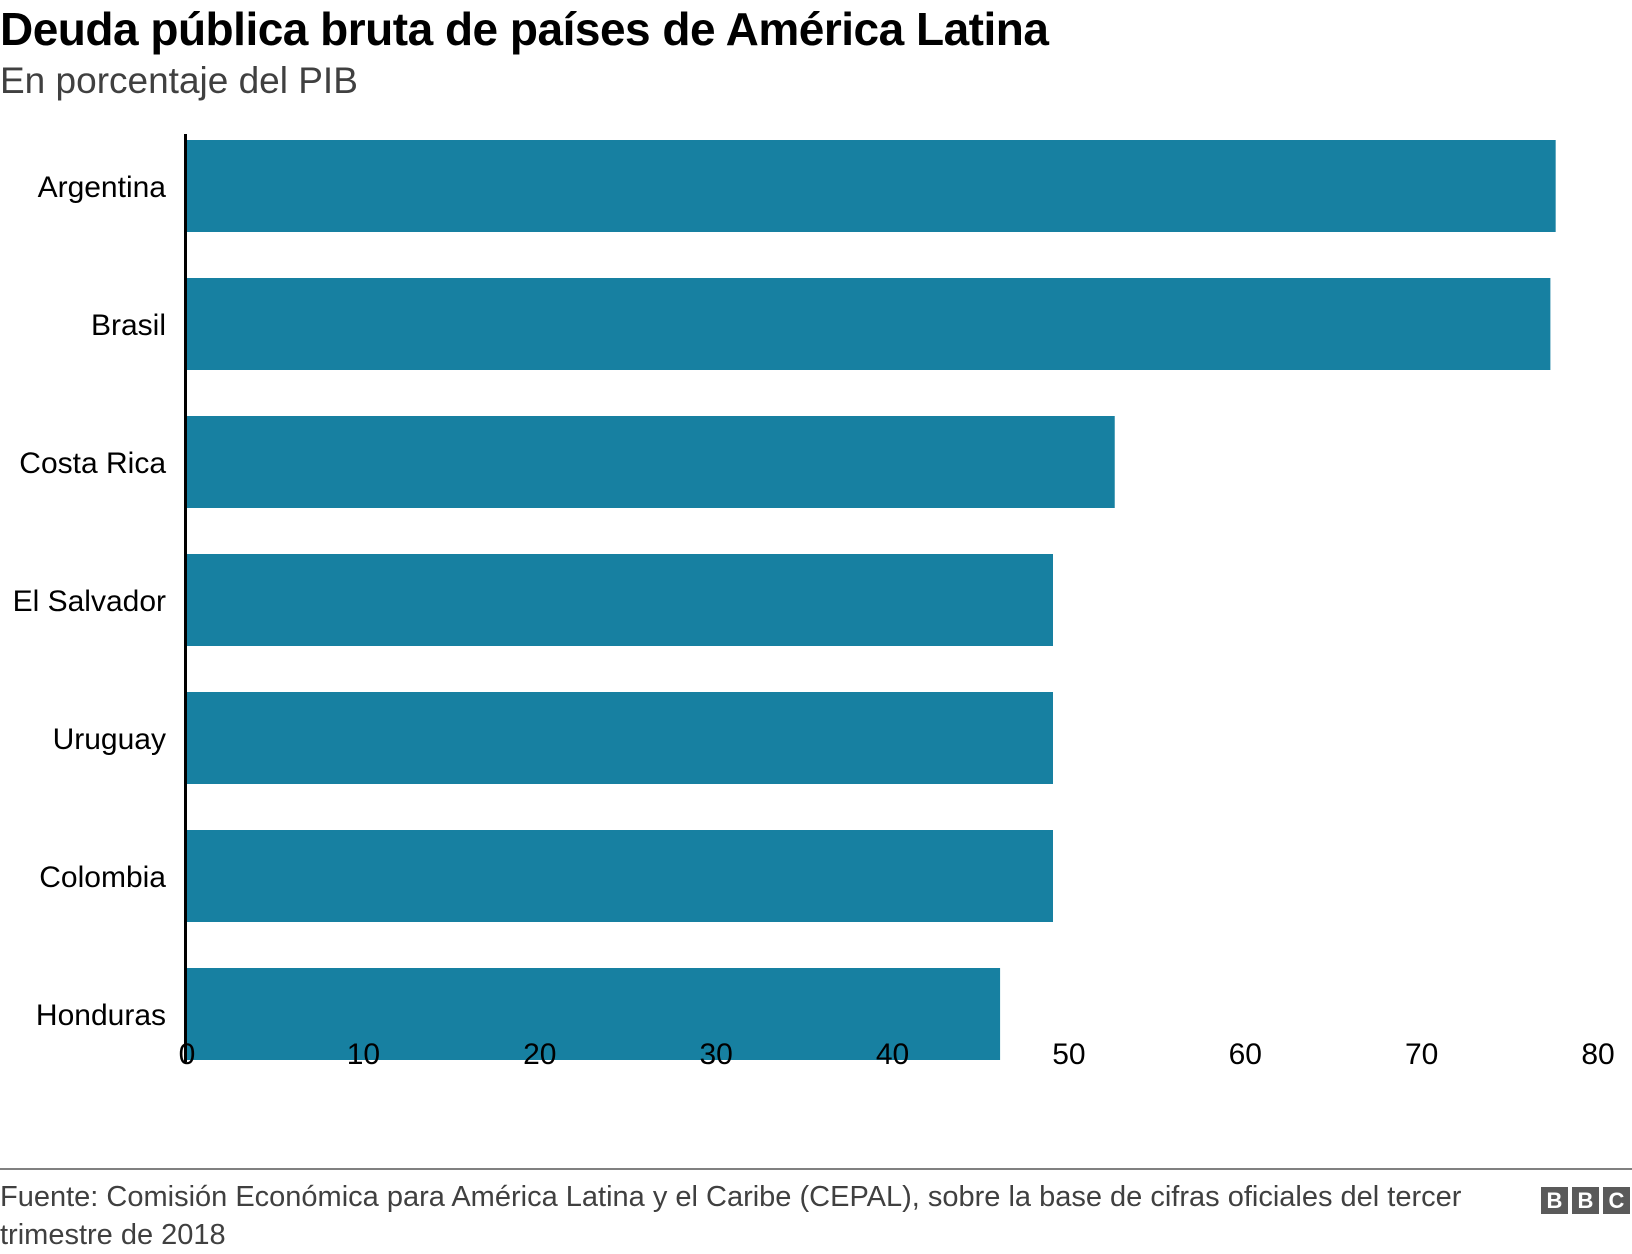 This screenshot has width=1632, height=1254. I want to click on bar-uruguay, so click(620, 738).